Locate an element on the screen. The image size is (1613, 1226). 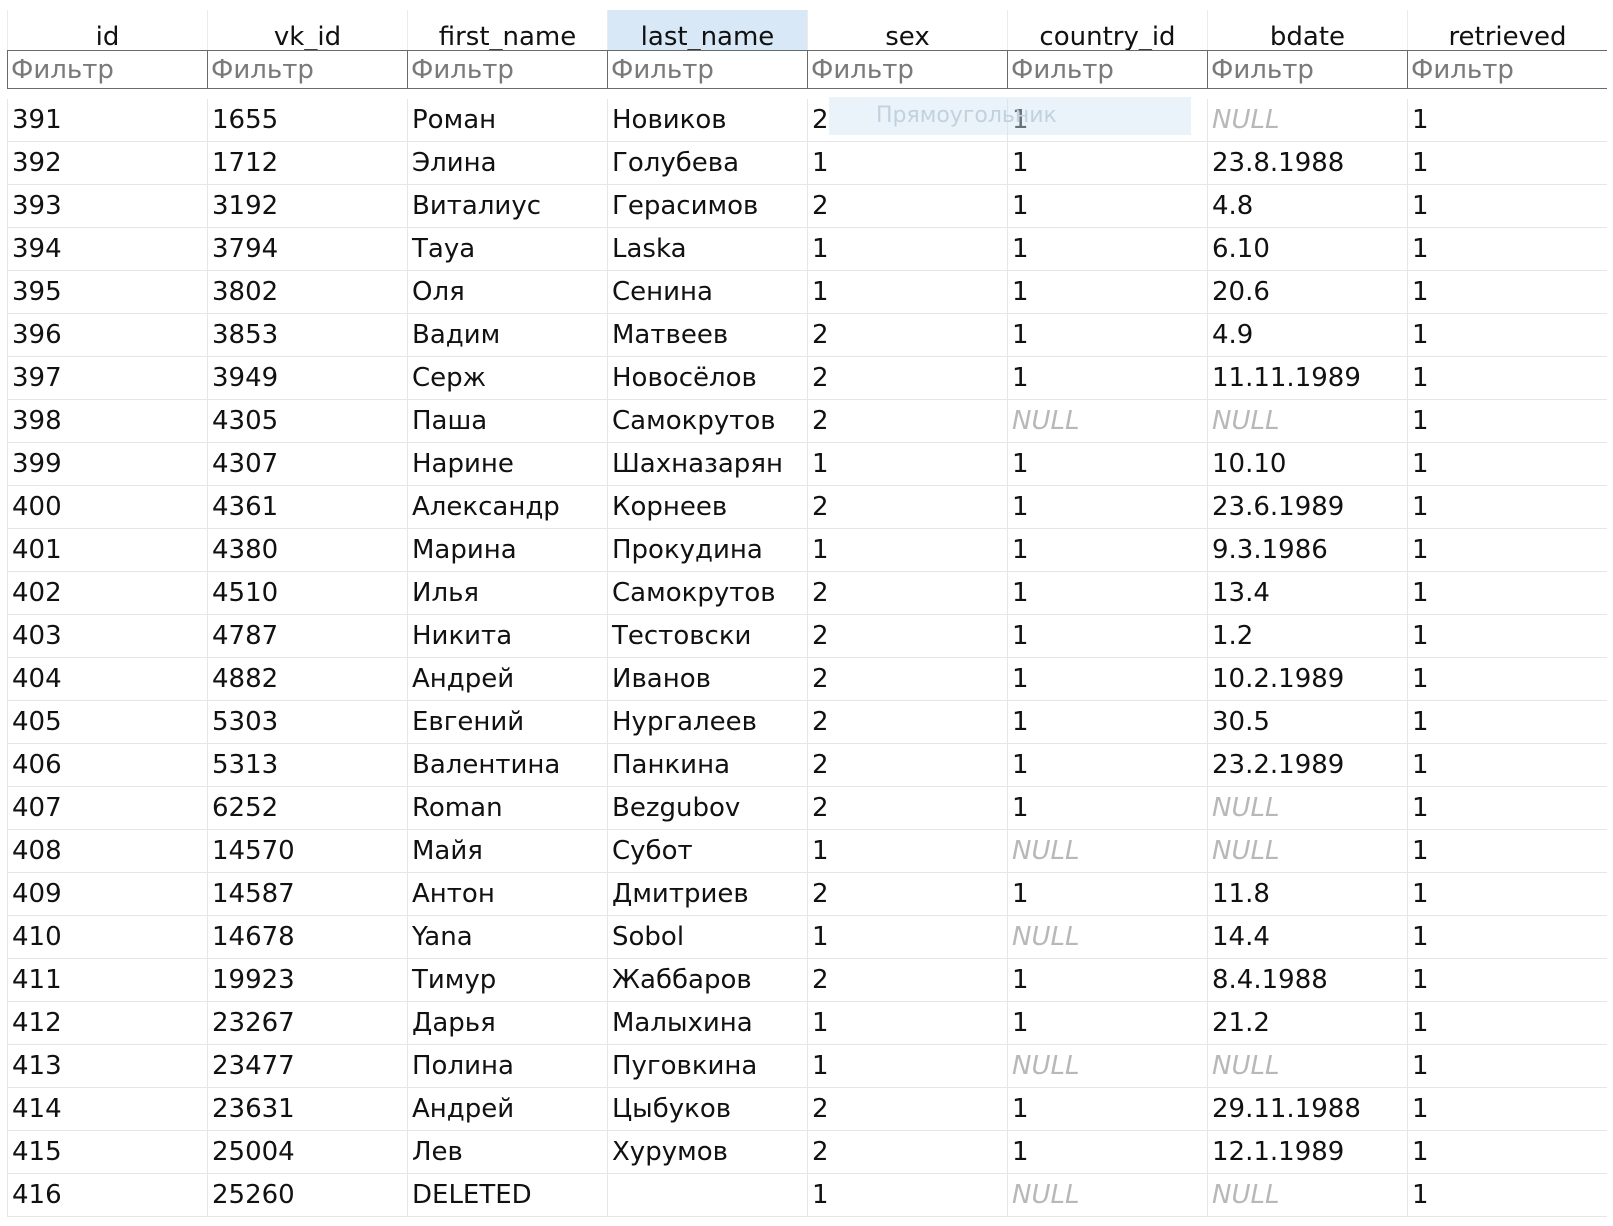
filter-input-last-name is located at coordinates (707, 69).